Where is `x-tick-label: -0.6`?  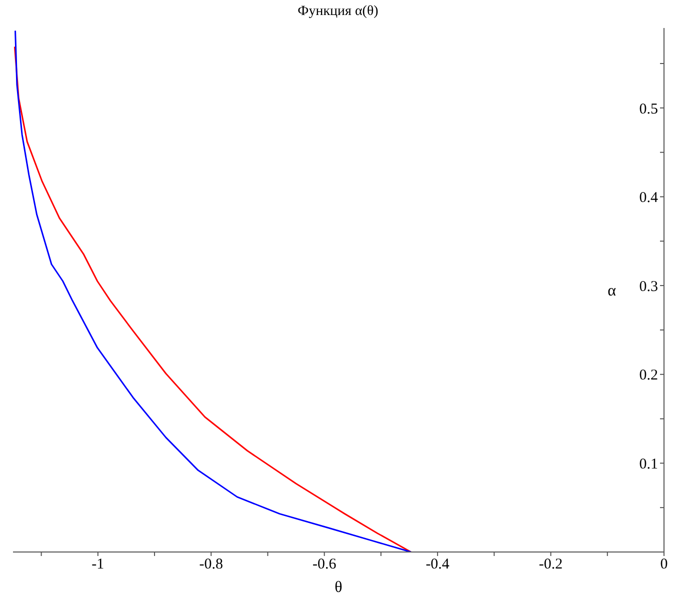 x-tick-label: -0.6 is located at coordinates (324, 564).